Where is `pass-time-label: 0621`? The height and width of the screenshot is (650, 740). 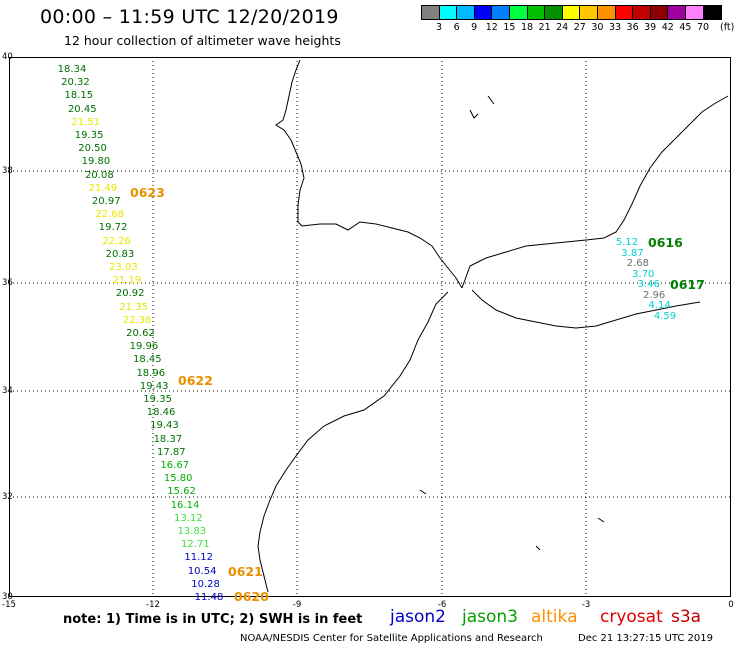
pass-time-label: 0621 is located at coordinates (245, 571).